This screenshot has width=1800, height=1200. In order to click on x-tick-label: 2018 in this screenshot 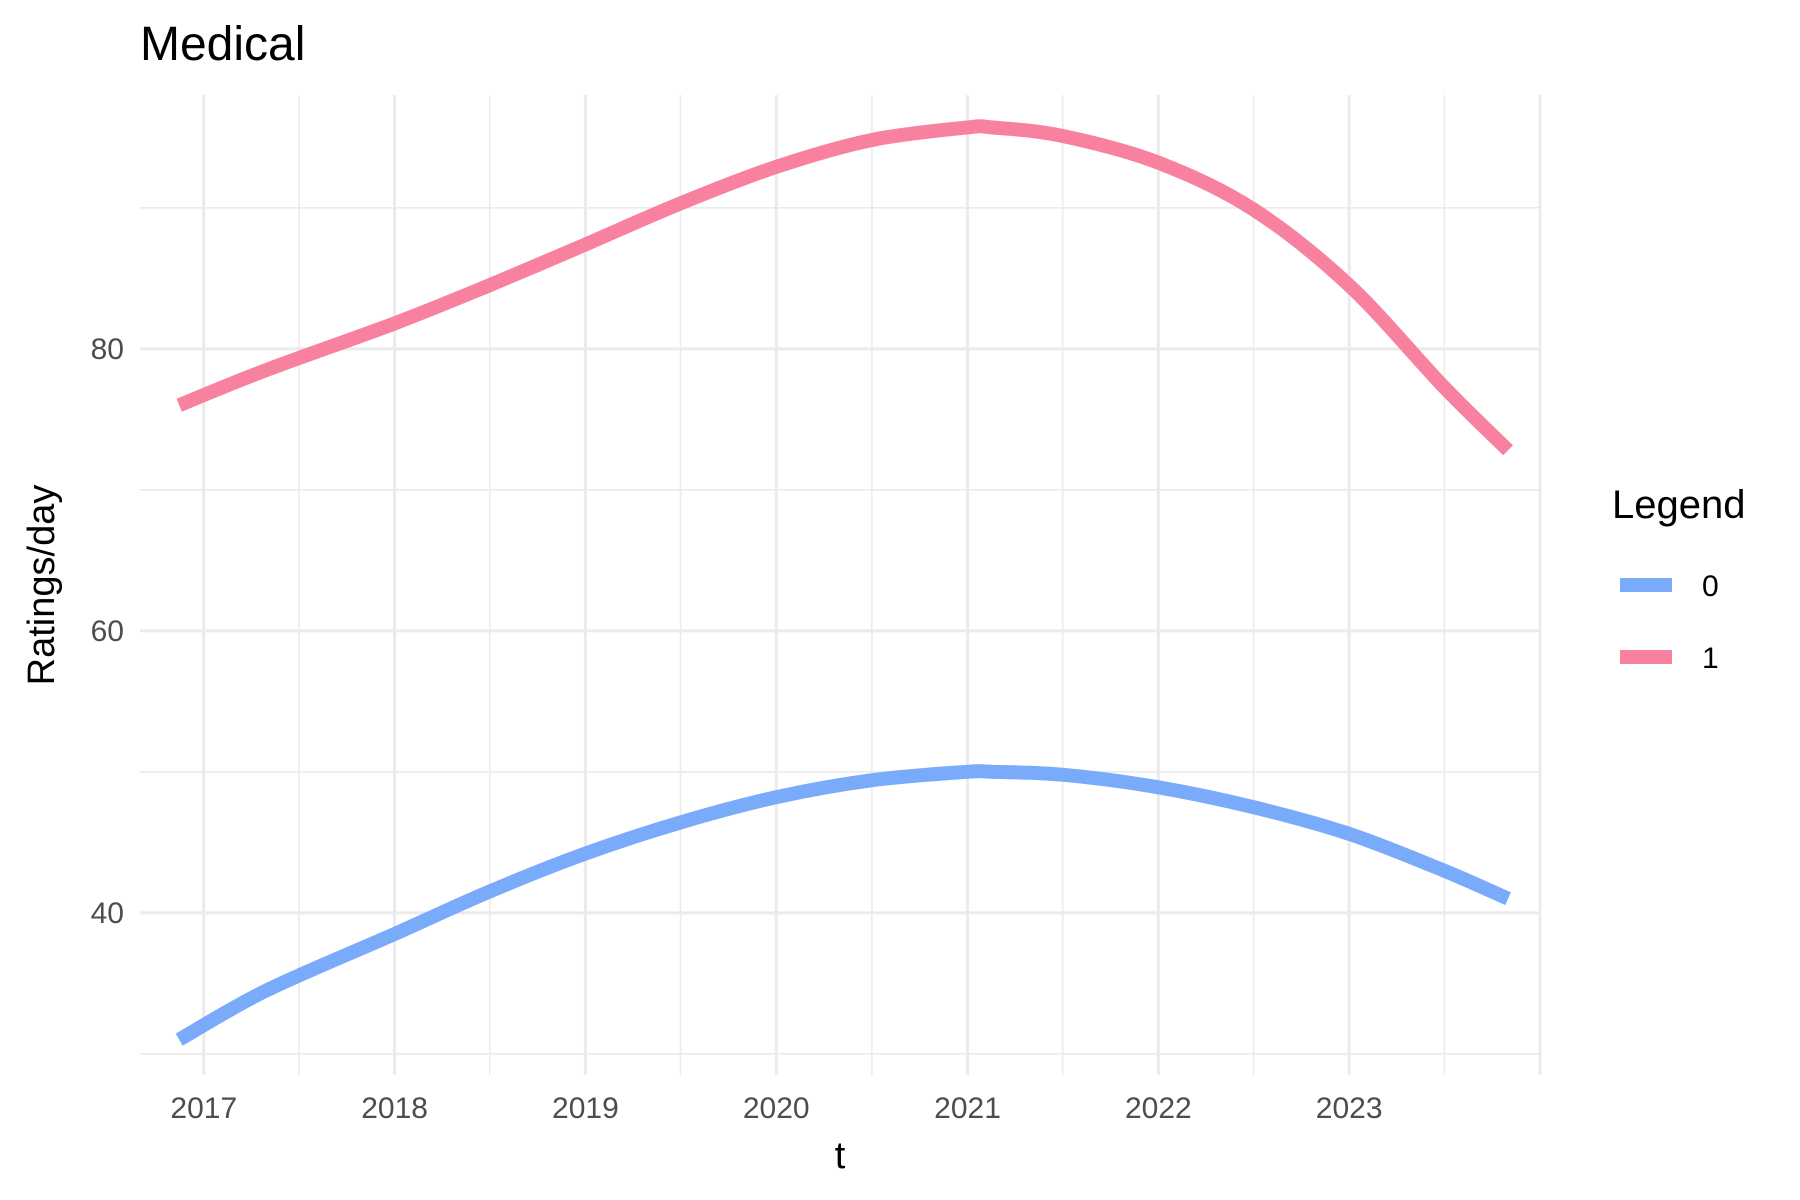, I will do `click(394, 1108)`.